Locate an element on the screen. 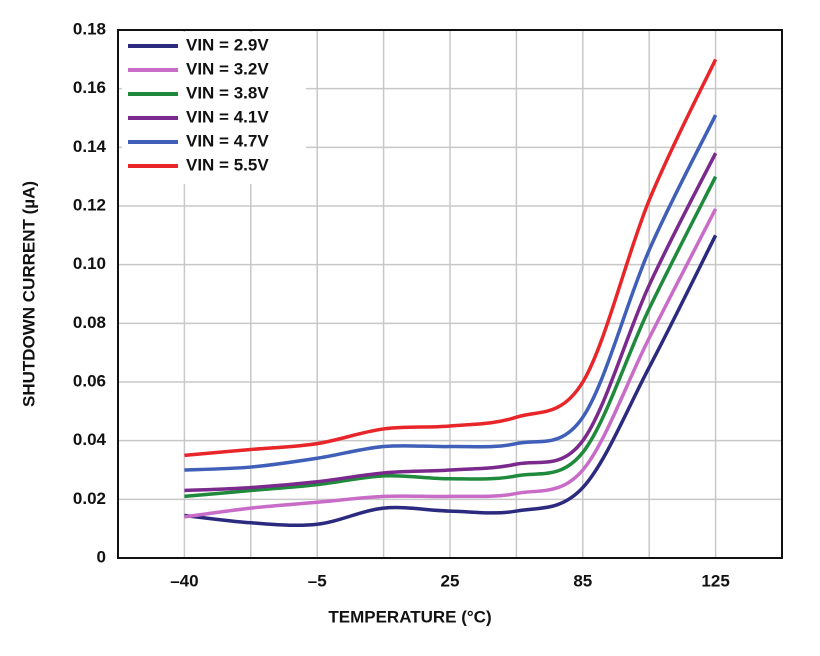 This screenshot has height=656, width=820. x-tick-label: –40 is located at coordinates (184, 580).